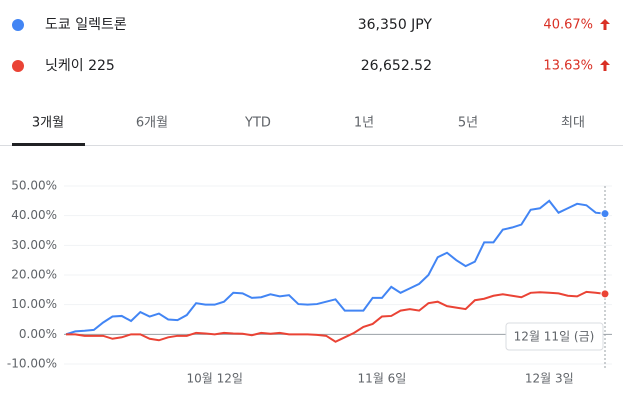 The height and width of the screenshot is (404, 623). Describe the element at coordinates (34, 304) in the screenshot. I see `y-tick-label: 10.00%` at that location.